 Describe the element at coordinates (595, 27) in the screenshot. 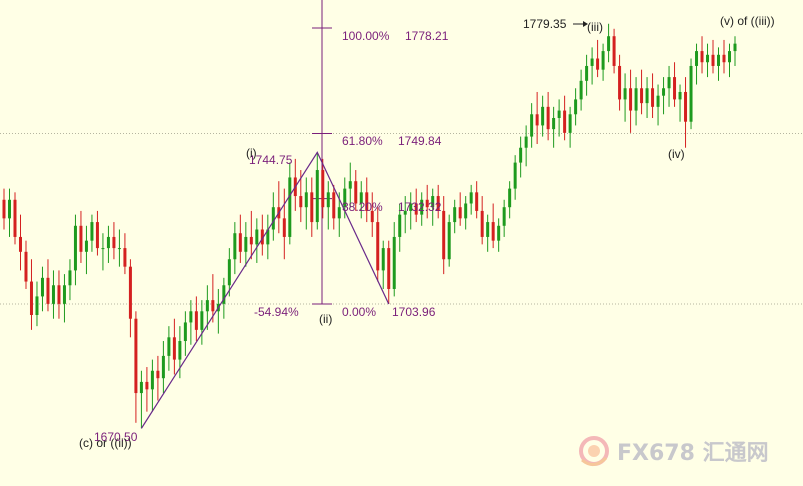

I see `wave-label-iii: (iii)` at that location.